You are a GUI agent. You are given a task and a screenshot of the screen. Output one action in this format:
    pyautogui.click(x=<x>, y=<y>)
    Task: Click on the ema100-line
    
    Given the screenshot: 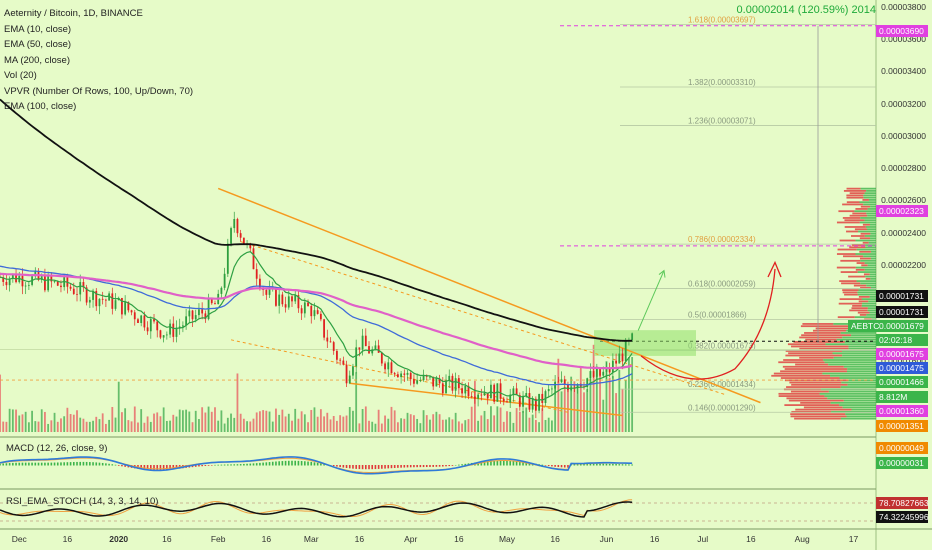 What is the action you would take?
    pyautogui.click(x=316, y=321)
    